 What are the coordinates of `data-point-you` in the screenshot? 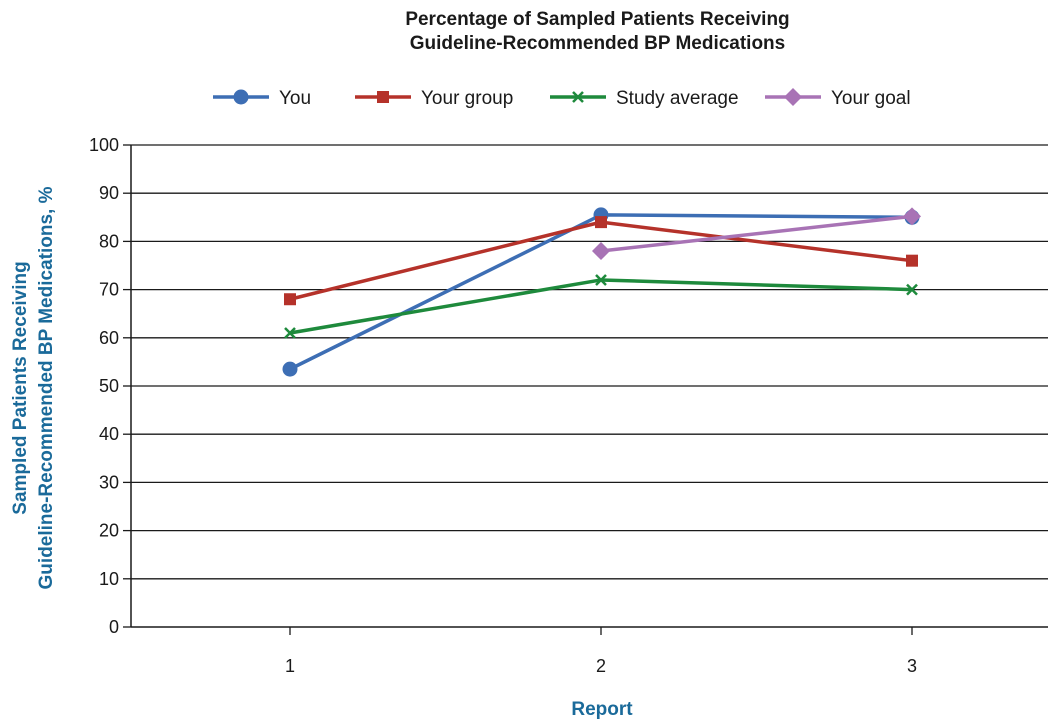 It's located at (290, 369).